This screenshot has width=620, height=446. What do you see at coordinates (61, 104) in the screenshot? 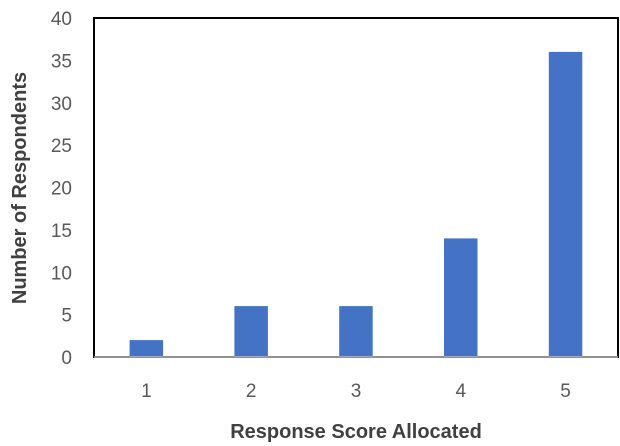
I see `y-tick-label-30: 30` at bounding box center [61, 104].